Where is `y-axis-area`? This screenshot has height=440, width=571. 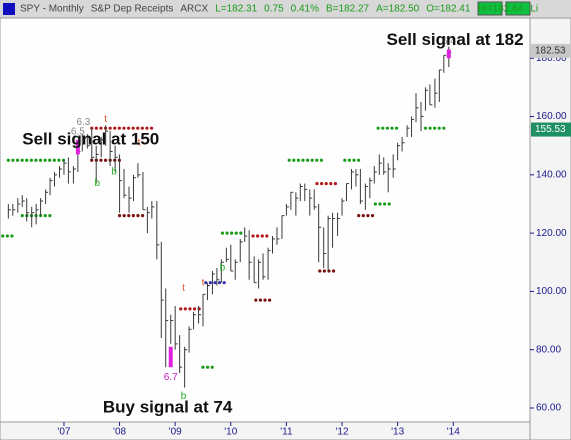 y-axis-area is located at coordinates (550, 228).